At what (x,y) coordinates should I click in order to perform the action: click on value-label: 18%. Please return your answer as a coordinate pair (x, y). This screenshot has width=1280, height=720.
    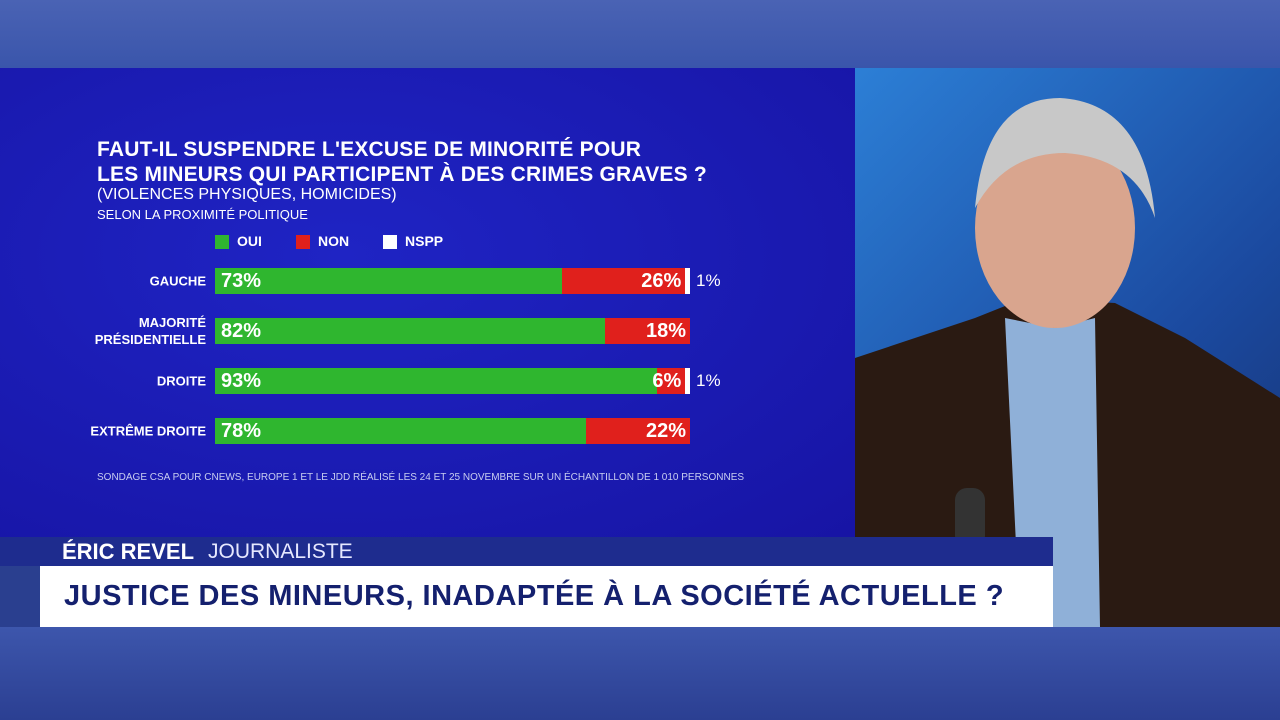
    Looking at the image, I should click on (665, 331).